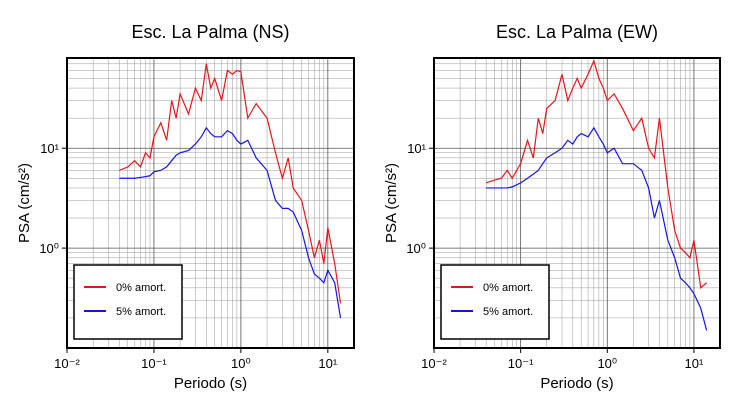 The height and width of the screenshot is (400, 730). I want to click on chart-title: Esc. La Palma (NS), so click(210, 32).